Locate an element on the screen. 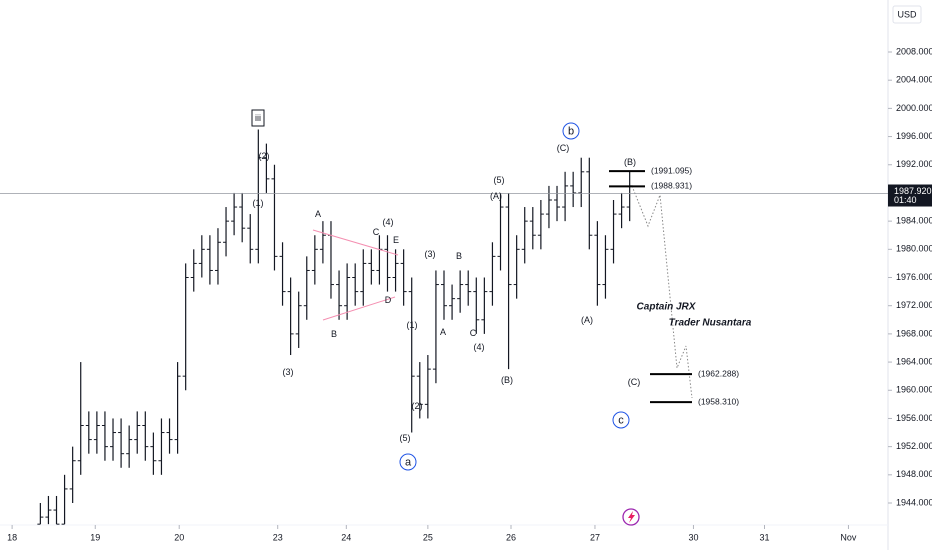 Image resolution: width=932 pixels, height=550 pixels. y-tick-label: 1944.000 is located at coordinates (914, 502).